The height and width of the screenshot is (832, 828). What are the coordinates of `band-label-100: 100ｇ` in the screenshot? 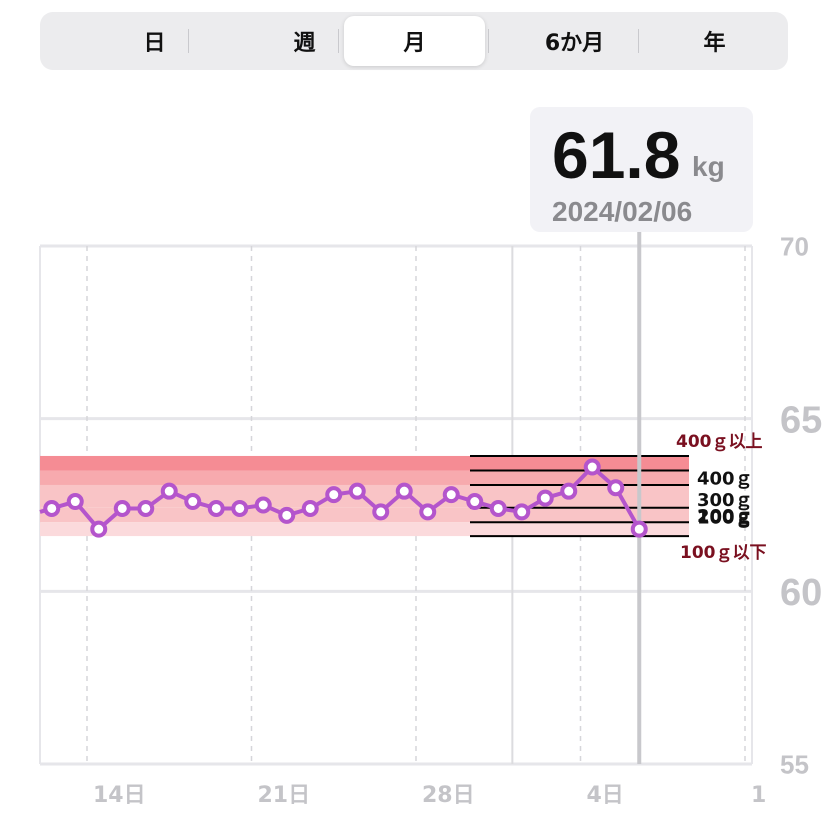 It's located at (725, 517).